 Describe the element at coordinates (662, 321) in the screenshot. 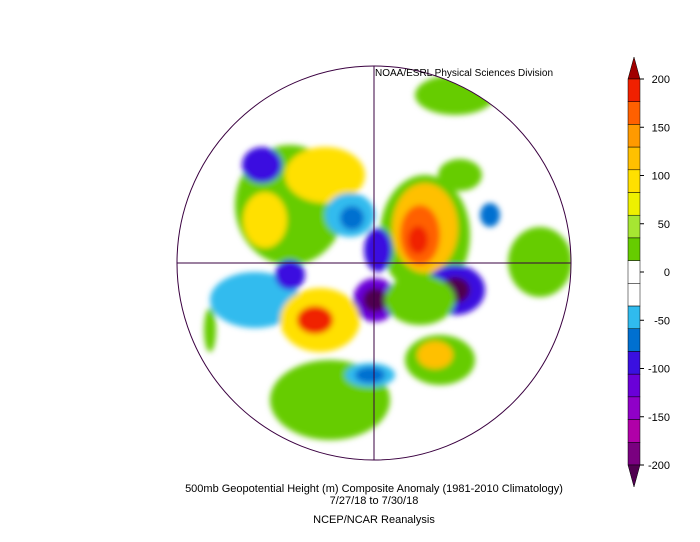

I see `colorbar-label: -50` at that location.